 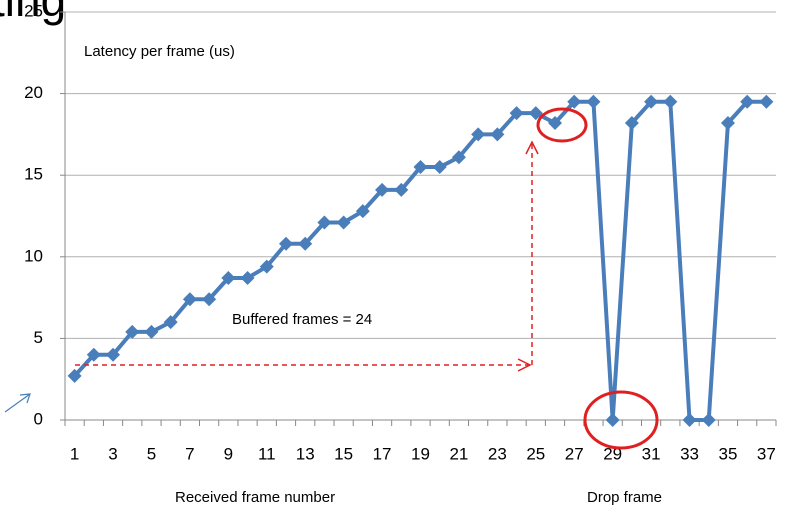 I want to click on x-tick-label: 13, so click(x=305, y=453).